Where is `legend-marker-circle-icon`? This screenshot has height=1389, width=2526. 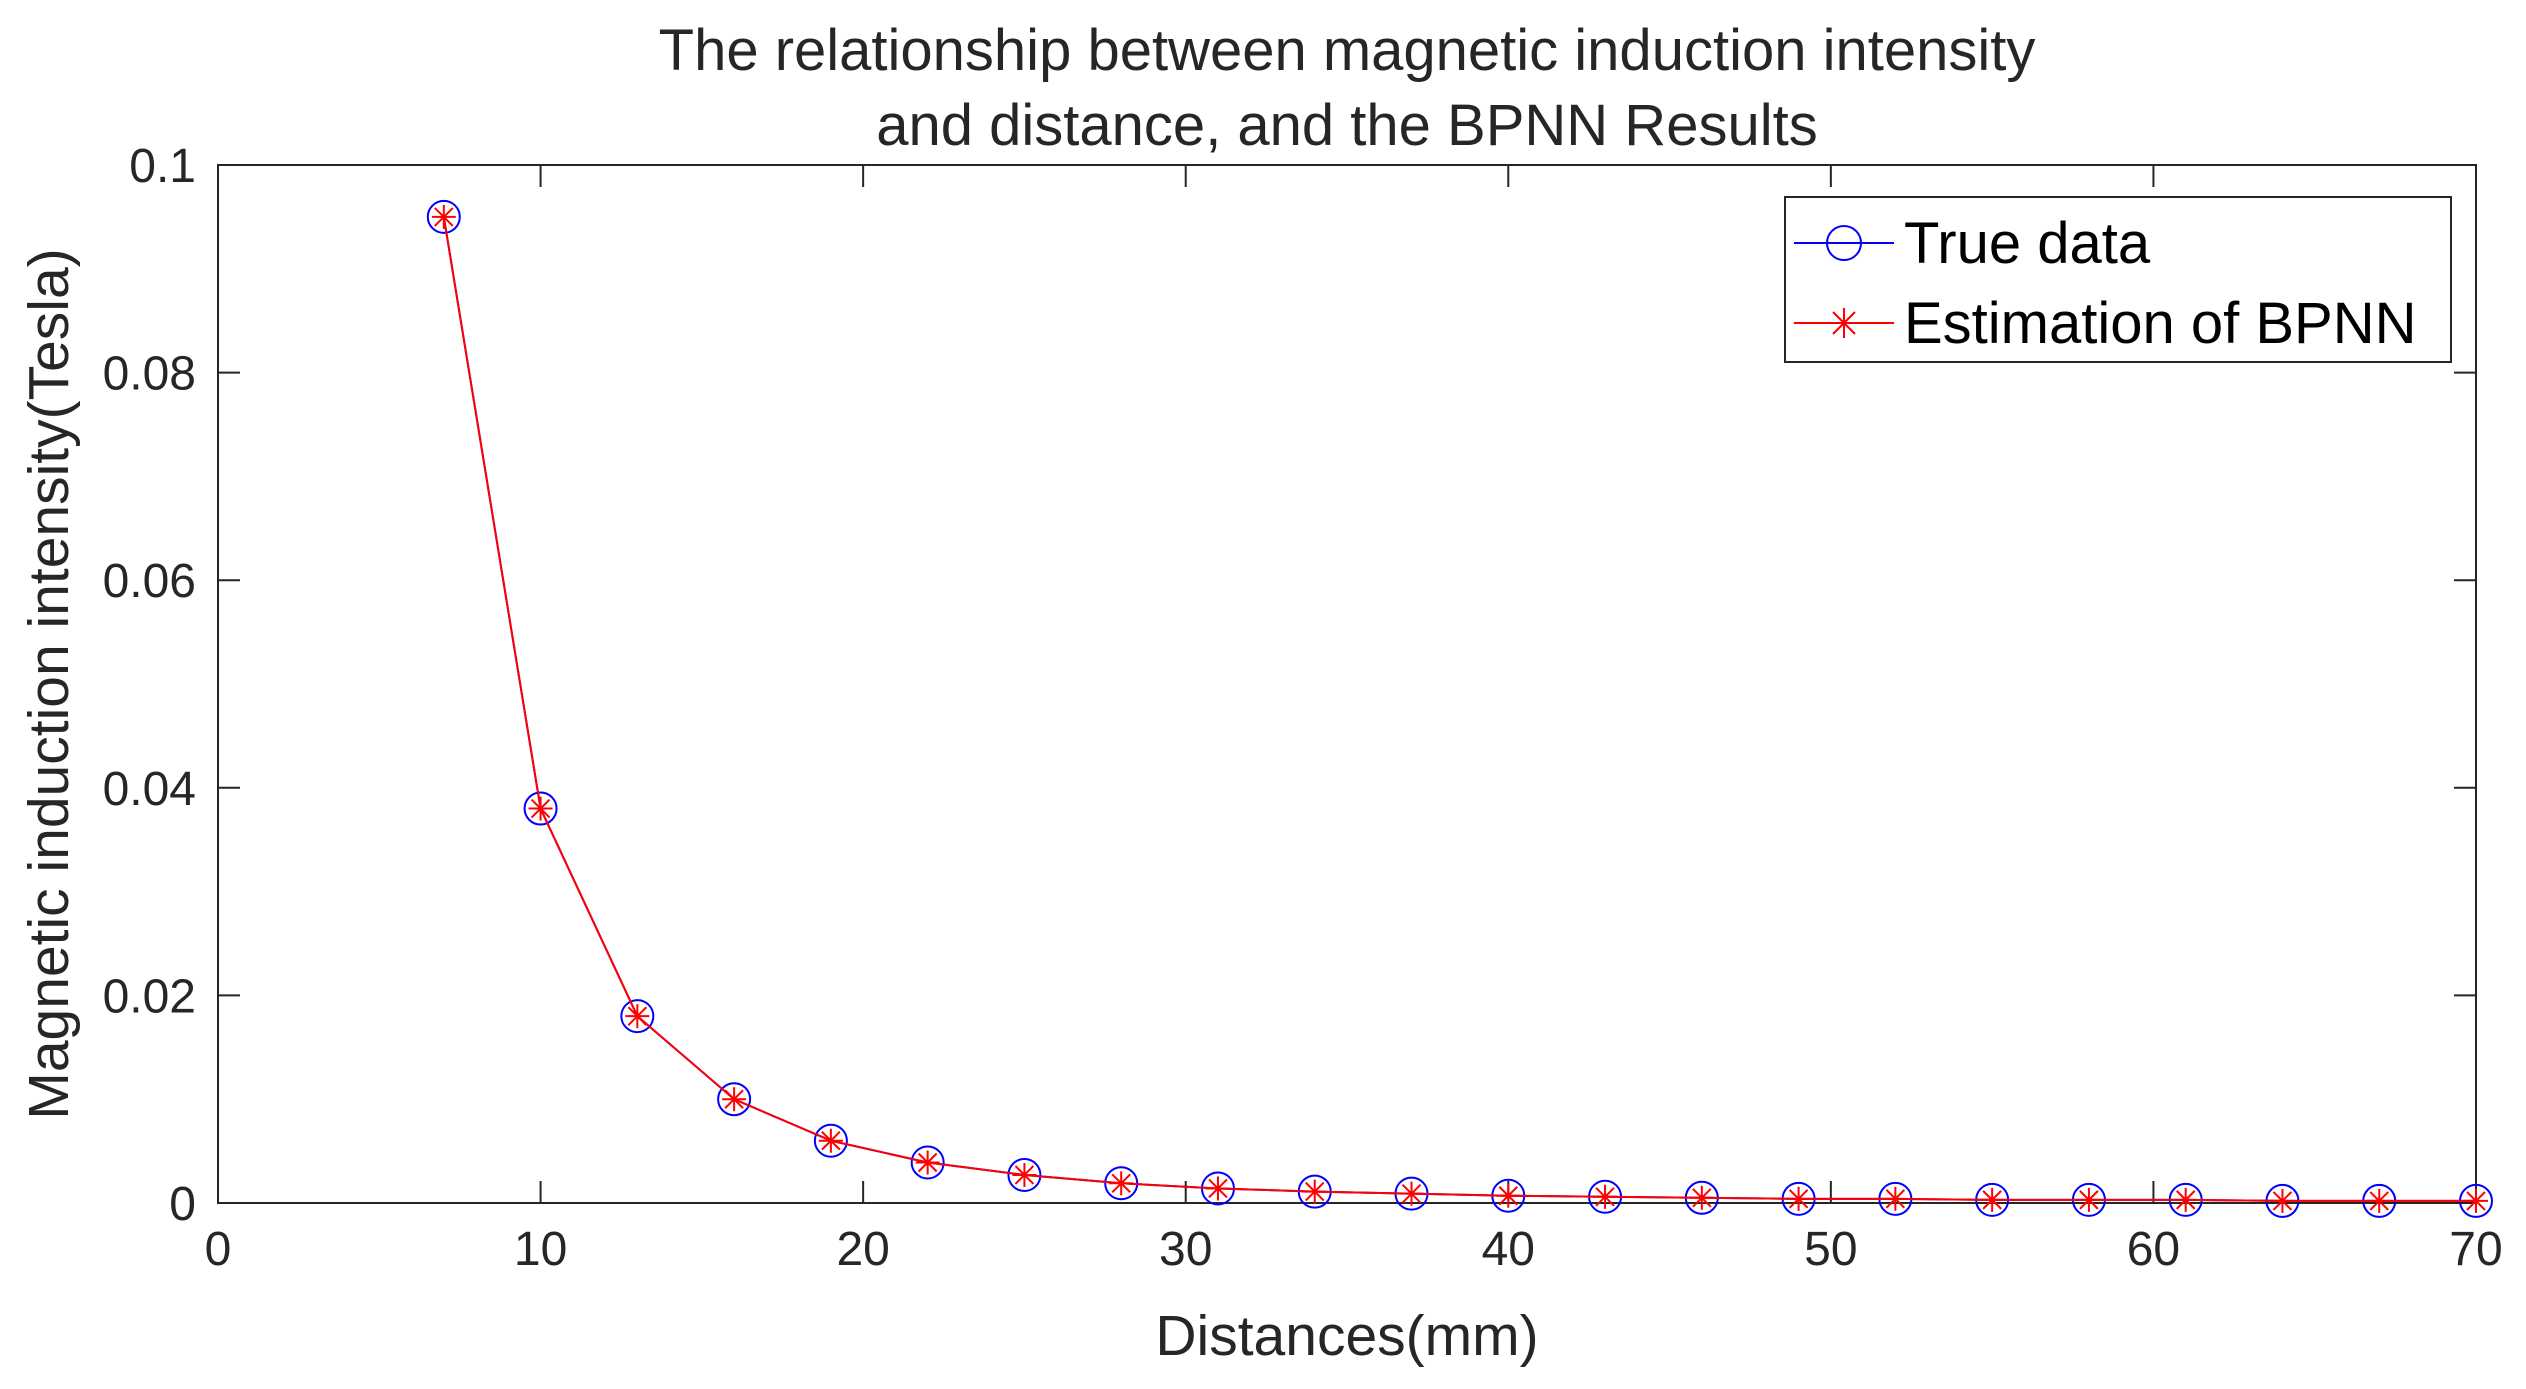 legend-marker-circle-icon is located at coordinates (1844, 243).